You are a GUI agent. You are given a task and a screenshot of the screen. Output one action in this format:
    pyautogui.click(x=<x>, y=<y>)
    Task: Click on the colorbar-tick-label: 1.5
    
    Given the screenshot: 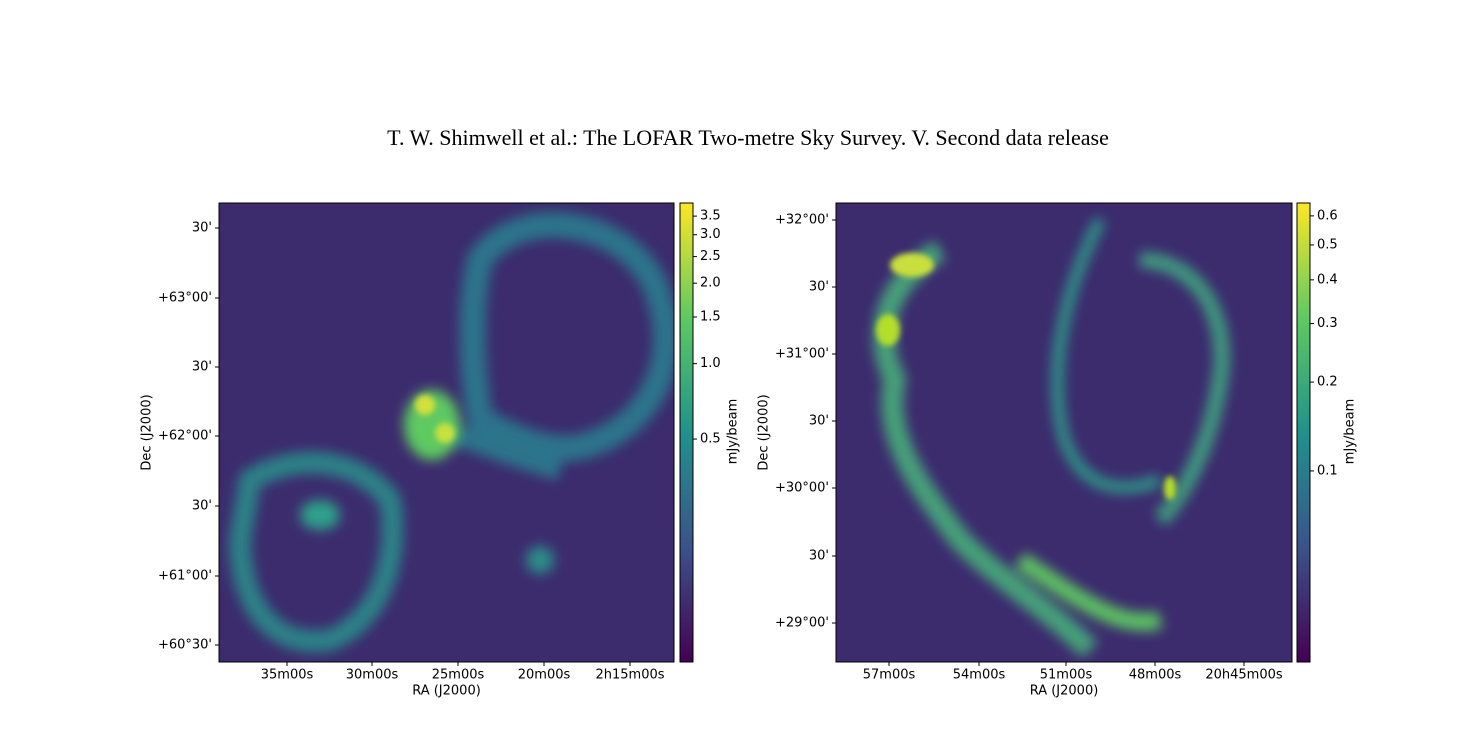 What is the action you would take?
    pyautogui.click(x=710, y=317)
    